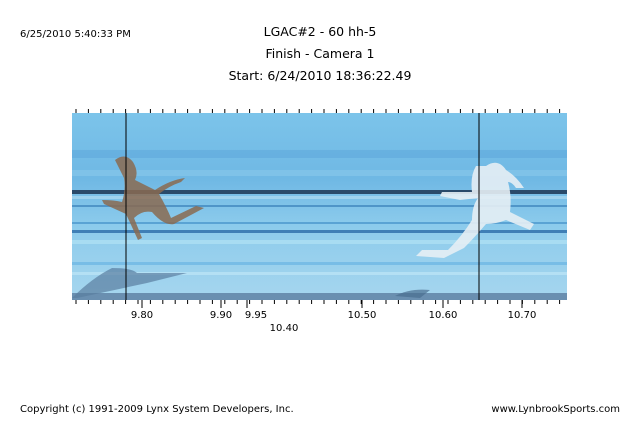  I want to click on start-time: Start: 6/24/2010 18:36:22.49, so click(320, 75).